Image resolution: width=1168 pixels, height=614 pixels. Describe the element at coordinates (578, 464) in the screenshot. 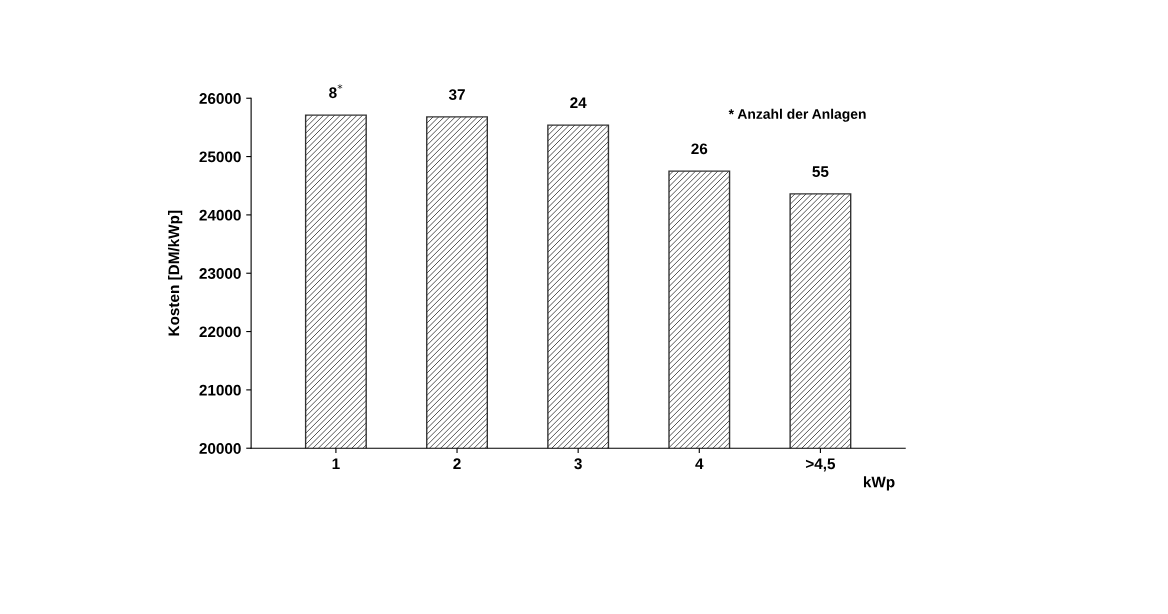

I see `x-tick-label: 3` at that location.